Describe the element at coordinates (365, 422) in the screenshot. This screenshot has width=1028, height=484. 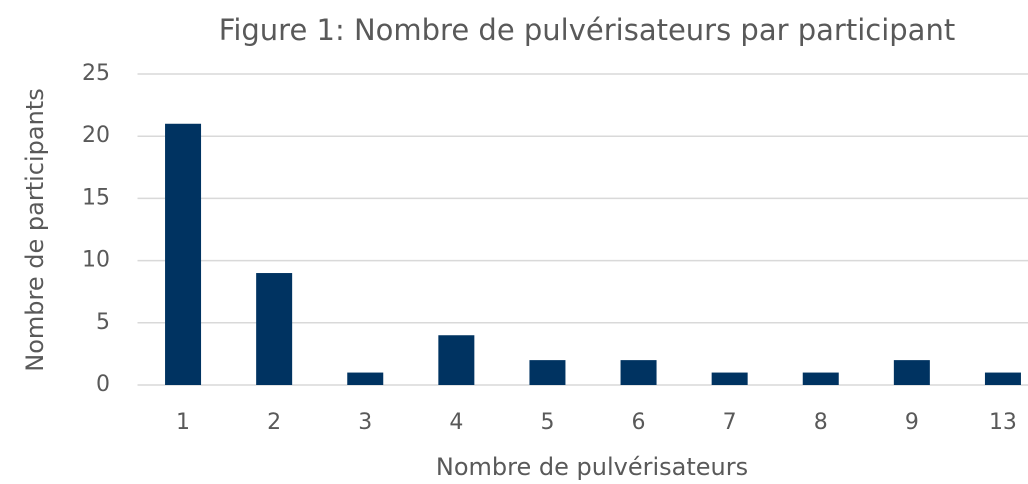
I see `x-tick-label: 3` at that location.